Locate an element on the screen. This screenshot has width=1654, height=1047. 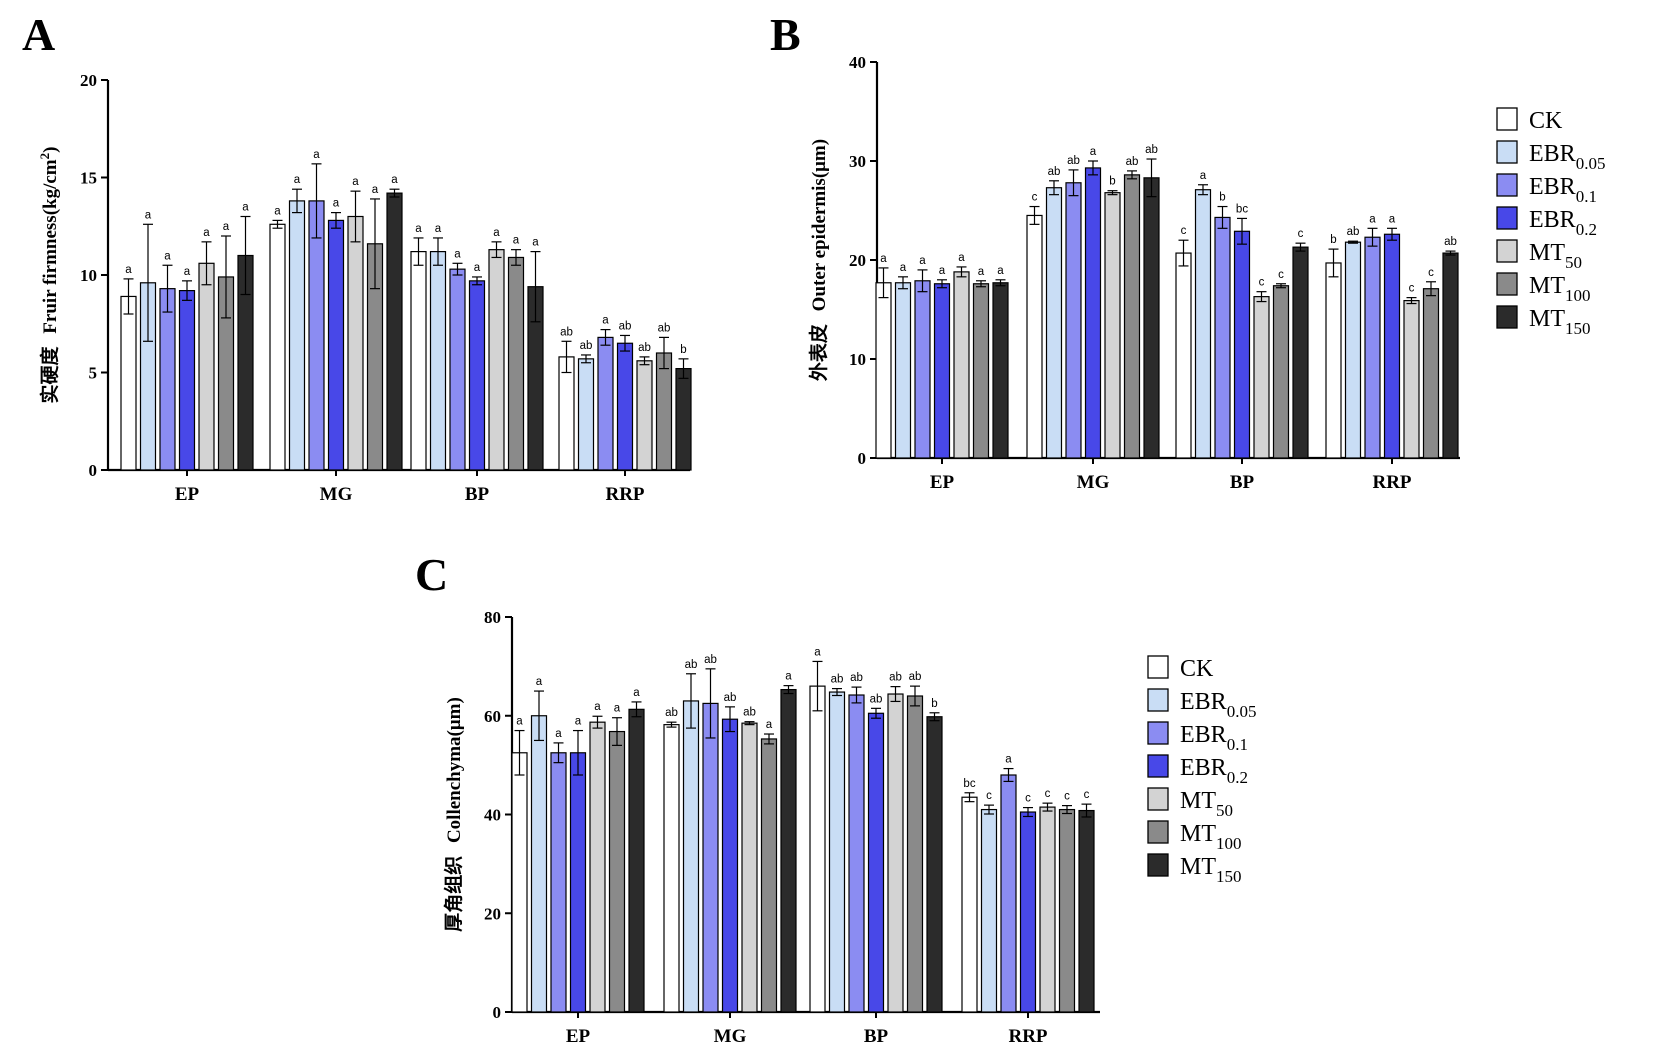
x-category-label: MG is located at coordinates (730, 1036).